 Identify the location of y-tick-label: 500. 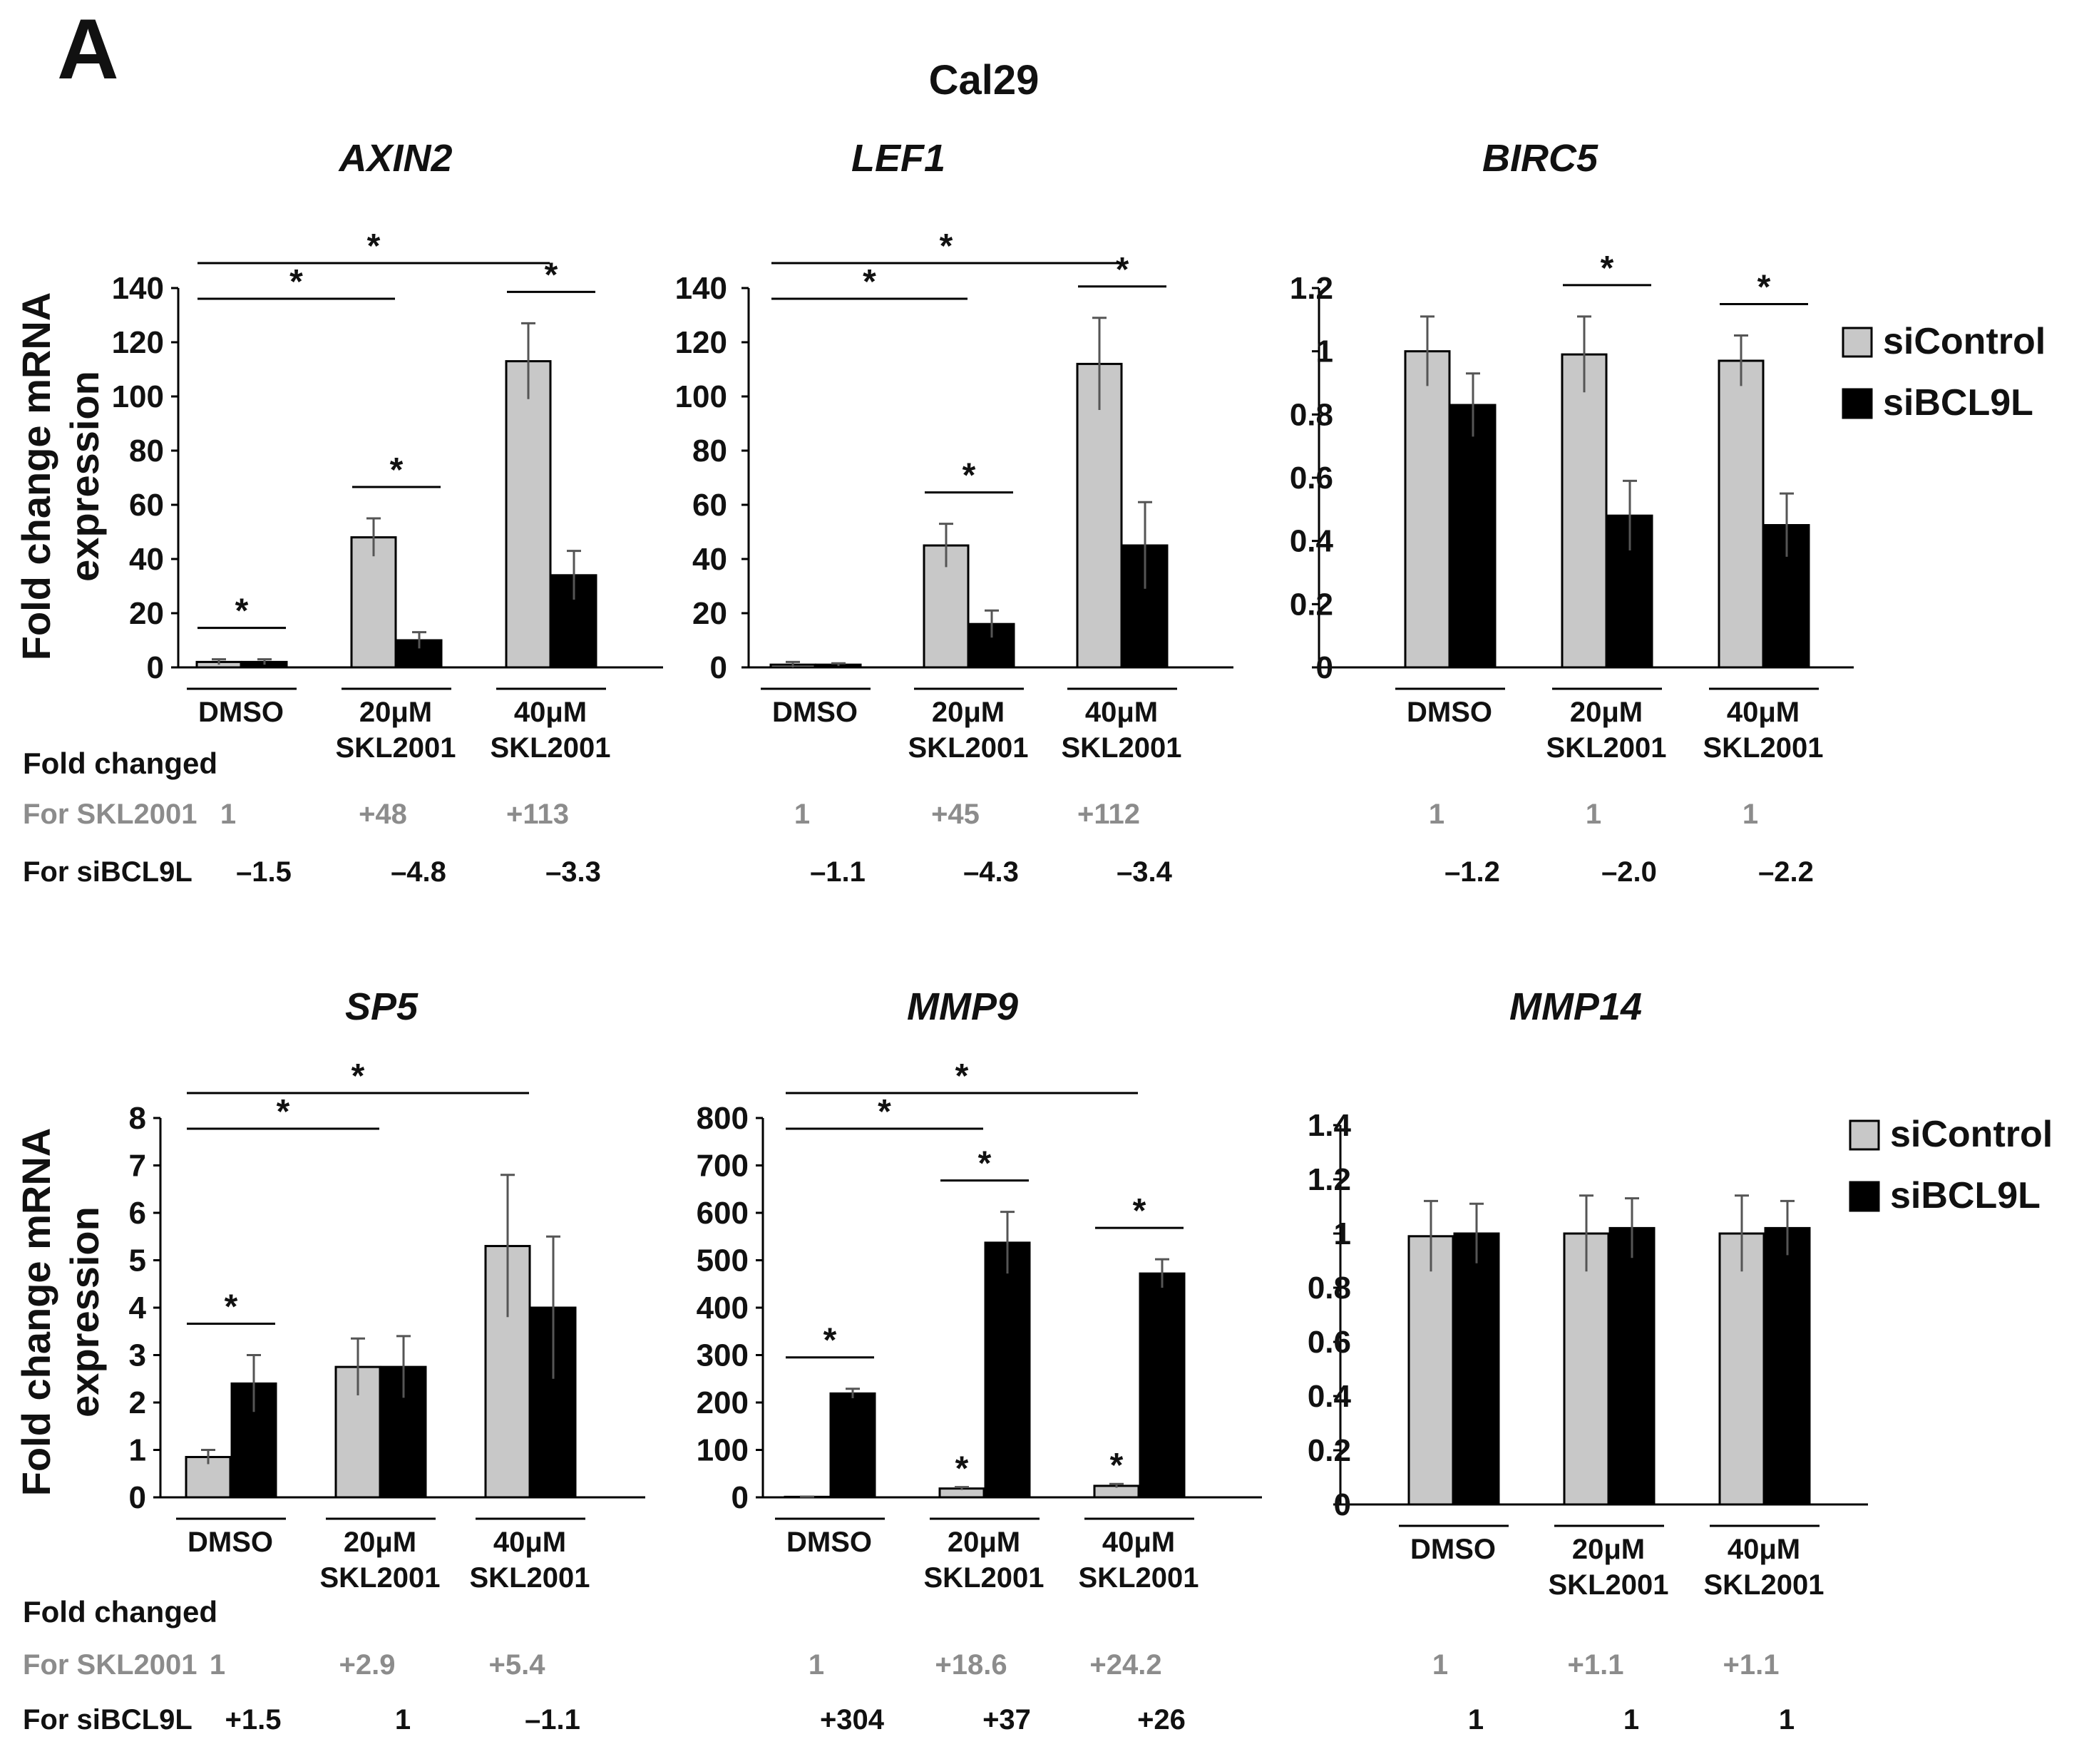
(723, 1260).